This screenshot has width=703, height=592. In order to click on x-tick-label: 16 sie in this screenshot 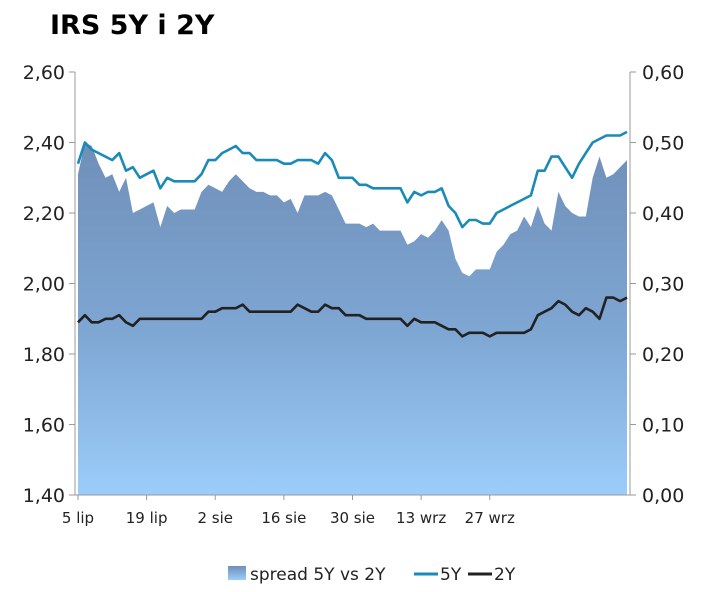, I will do `click(283, 518)`.